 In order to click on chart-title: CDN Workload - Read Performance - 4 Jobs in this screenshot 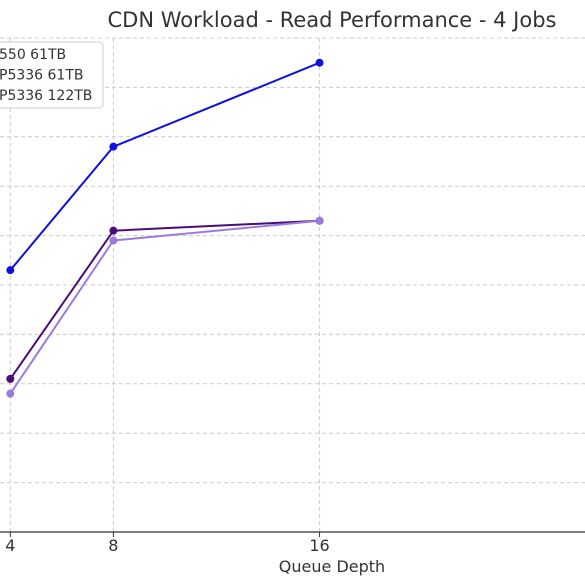, I will do `click(332, 20)`.